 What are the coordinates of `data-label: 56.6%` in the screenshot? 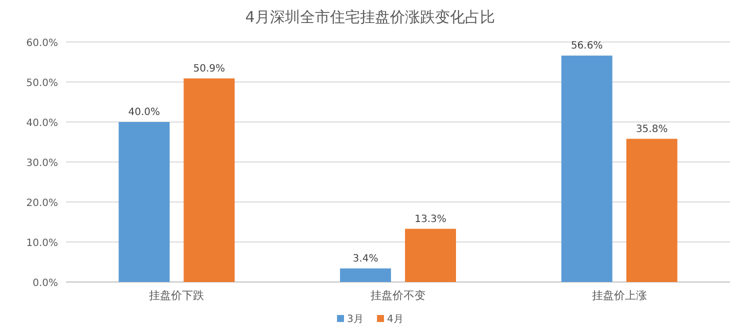 It's located at (586, 46).